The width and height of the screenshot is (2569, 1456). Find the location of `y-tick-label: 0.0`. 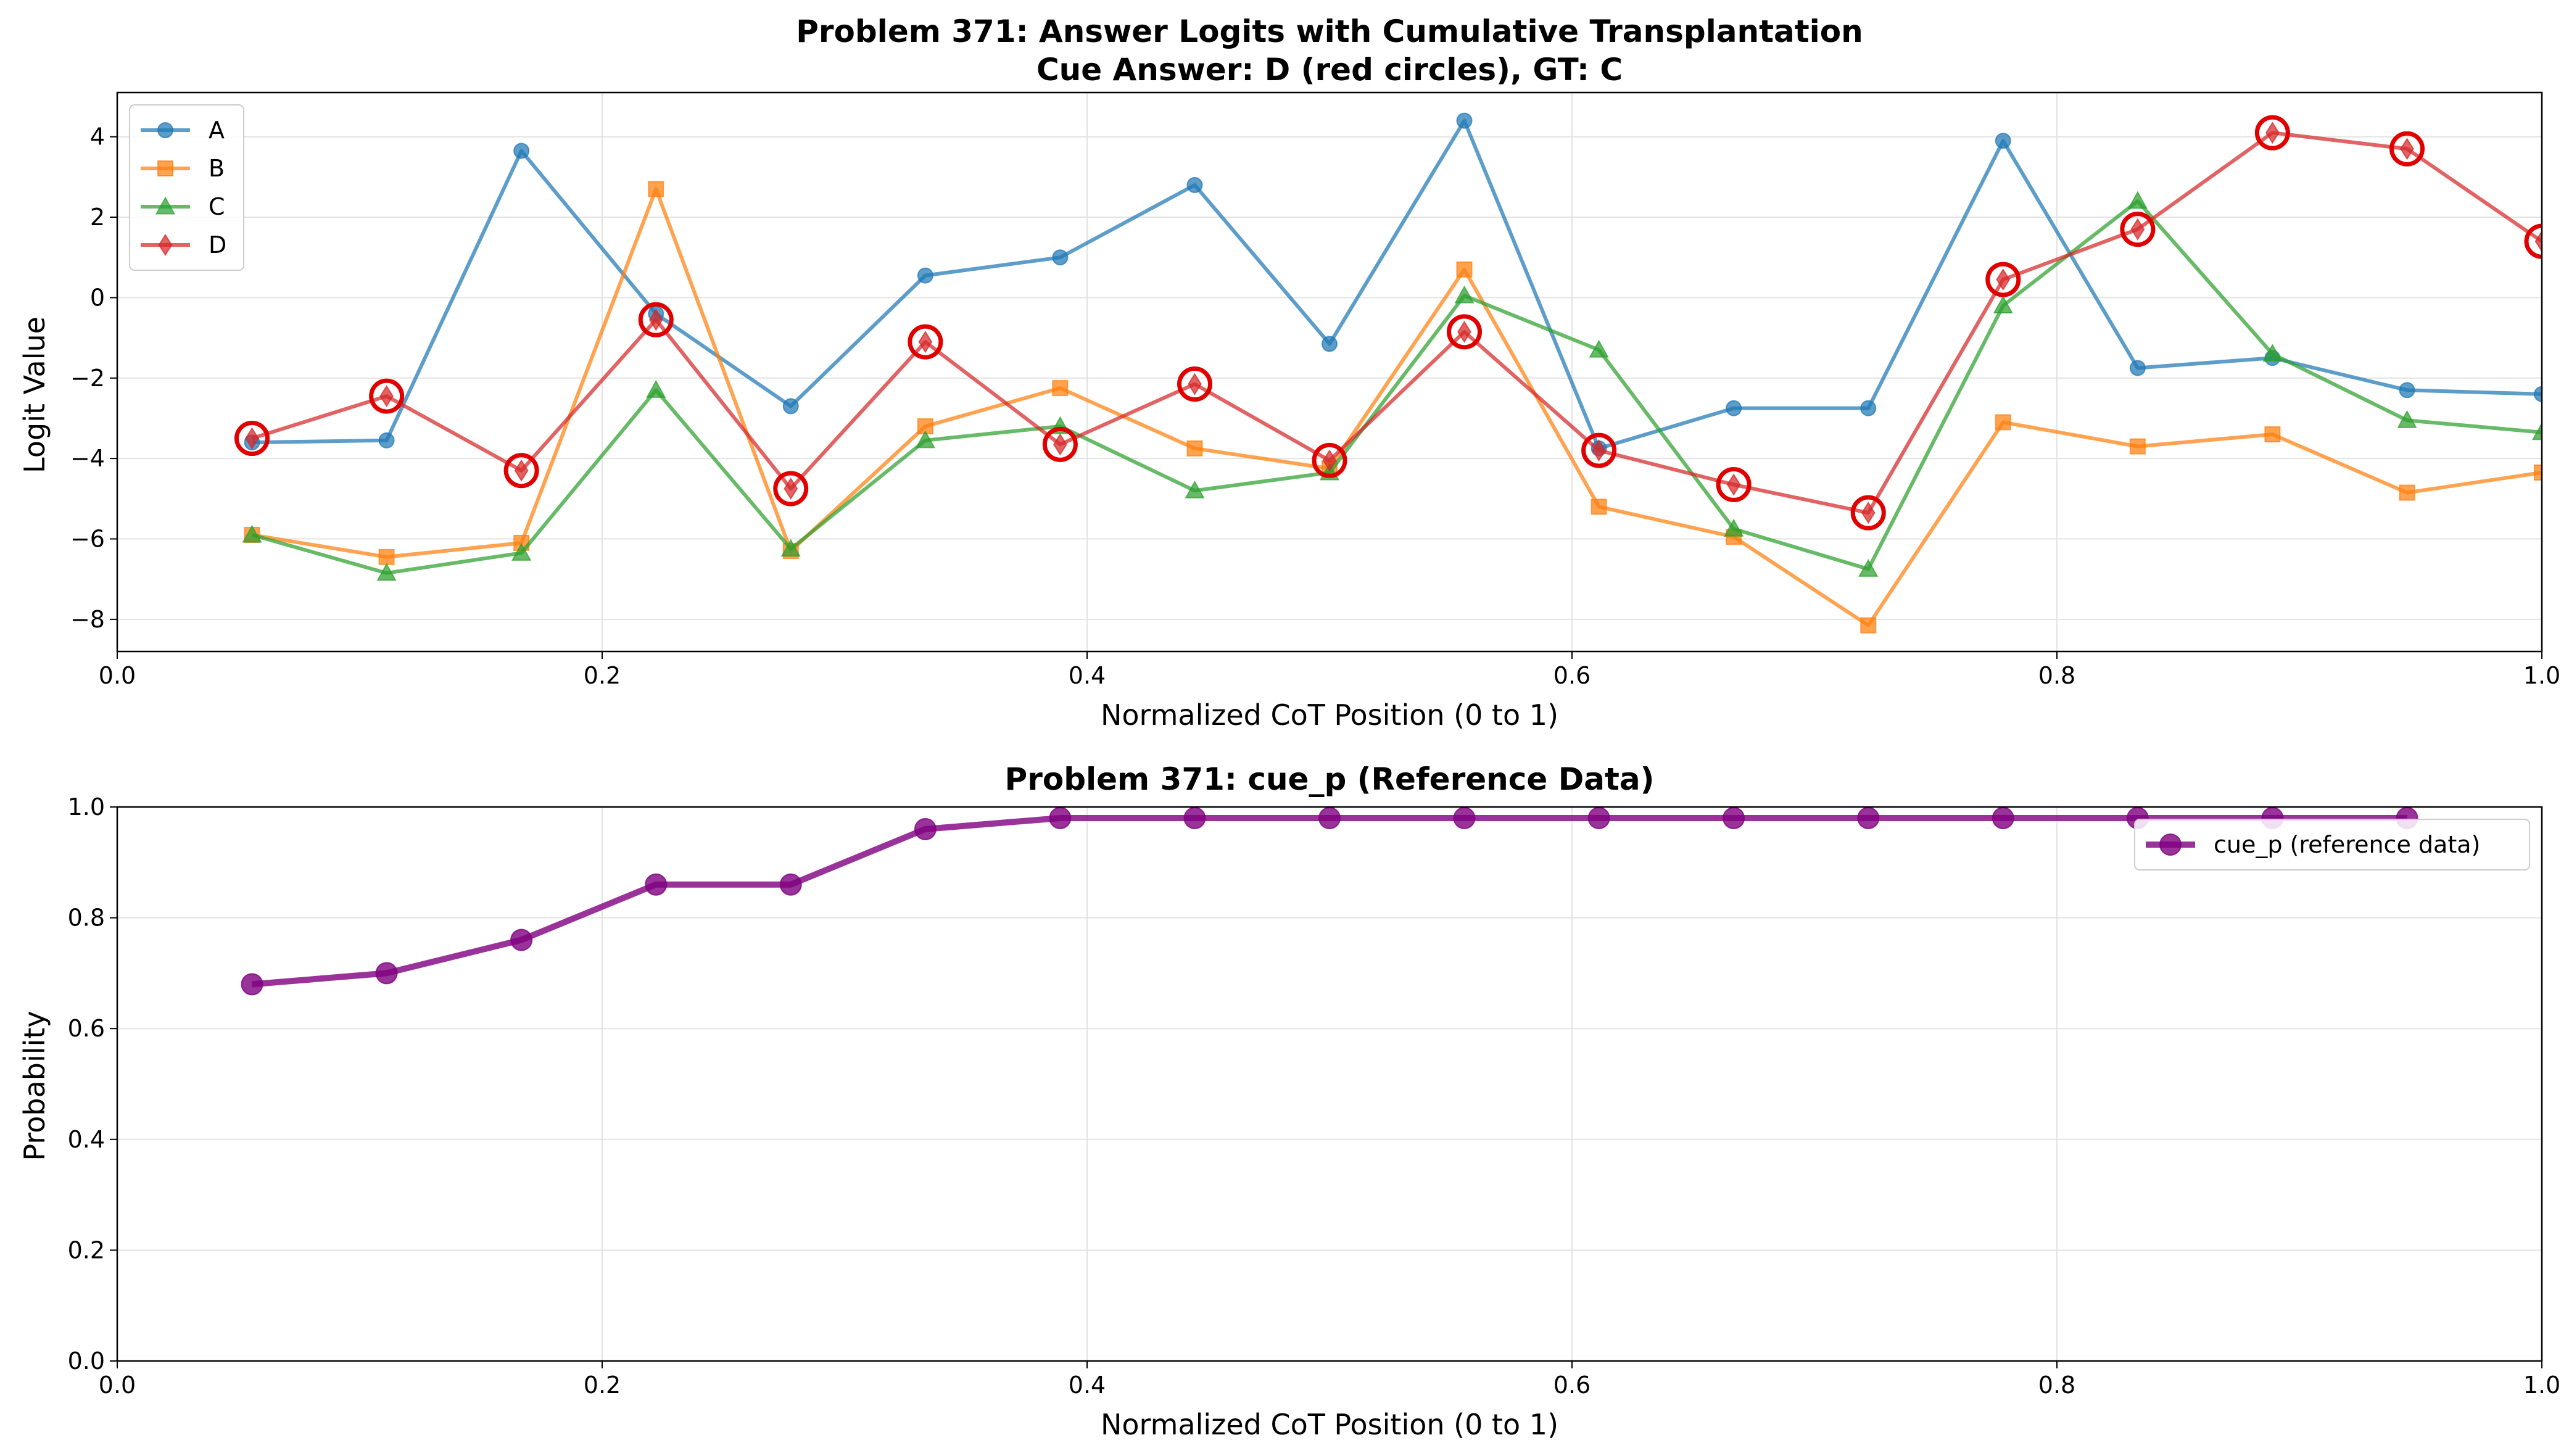

y-tick-label: 0.0 is located at coordinates (86, 1361).